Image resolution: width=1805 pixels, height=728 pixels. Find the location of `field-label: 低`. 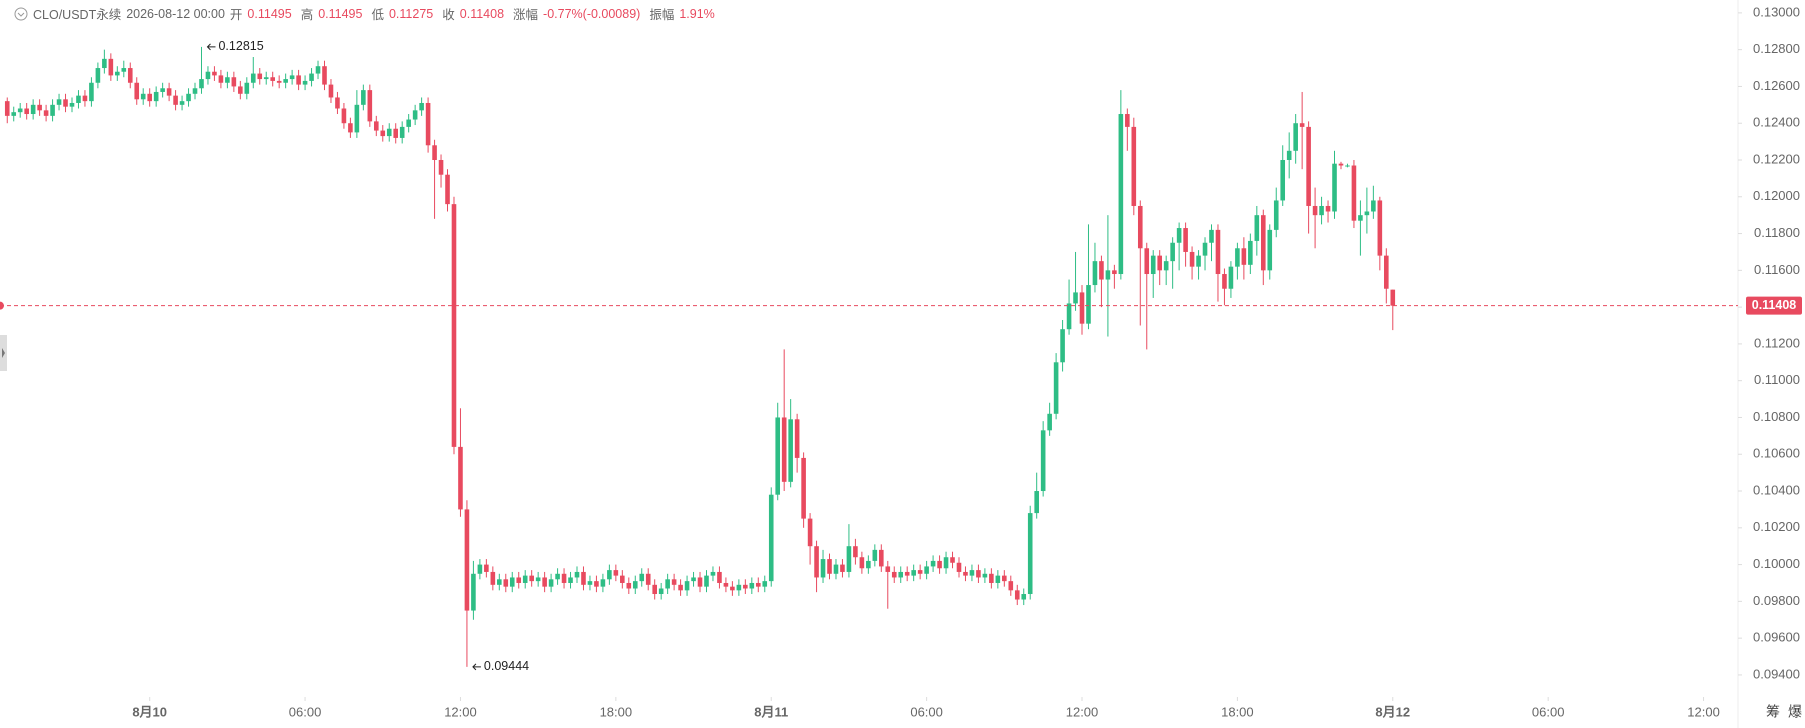

field-label: 低 is located at coordinates (377, 15).